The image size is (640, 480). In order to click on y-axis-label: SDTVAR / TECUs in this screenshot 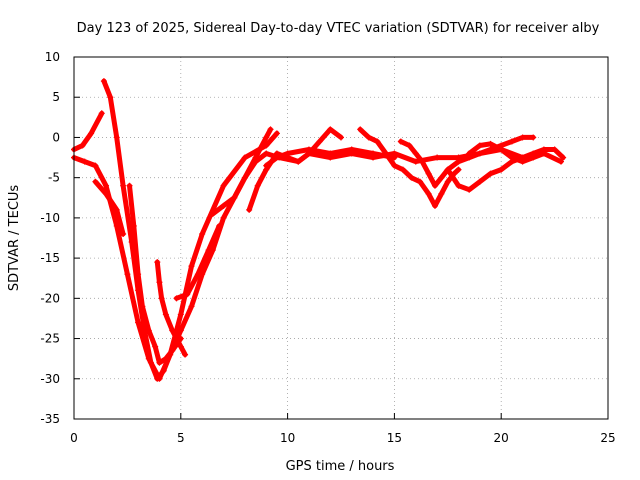, I will do `click(14, 238)`.